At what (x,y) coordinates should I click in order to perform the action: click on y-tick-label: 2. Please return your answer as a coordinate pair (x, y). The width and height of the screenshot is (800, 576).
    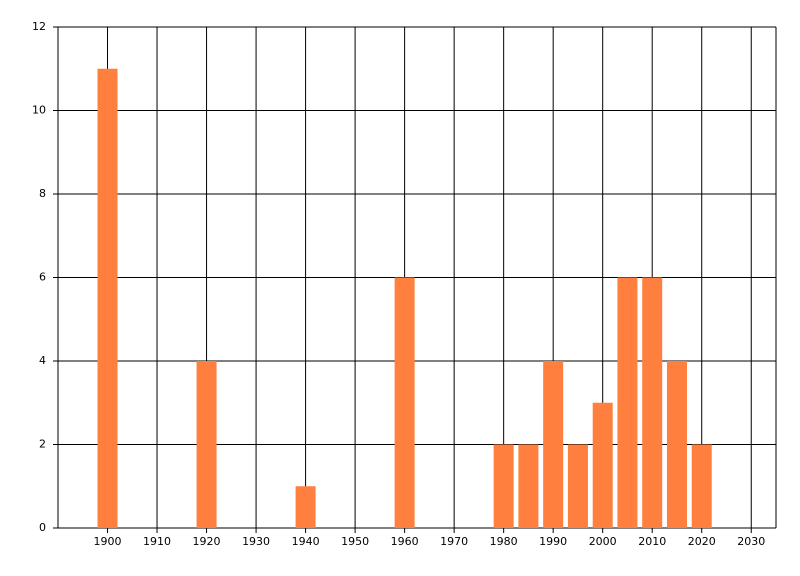
    Looking at the image, I should click on (42, 444).